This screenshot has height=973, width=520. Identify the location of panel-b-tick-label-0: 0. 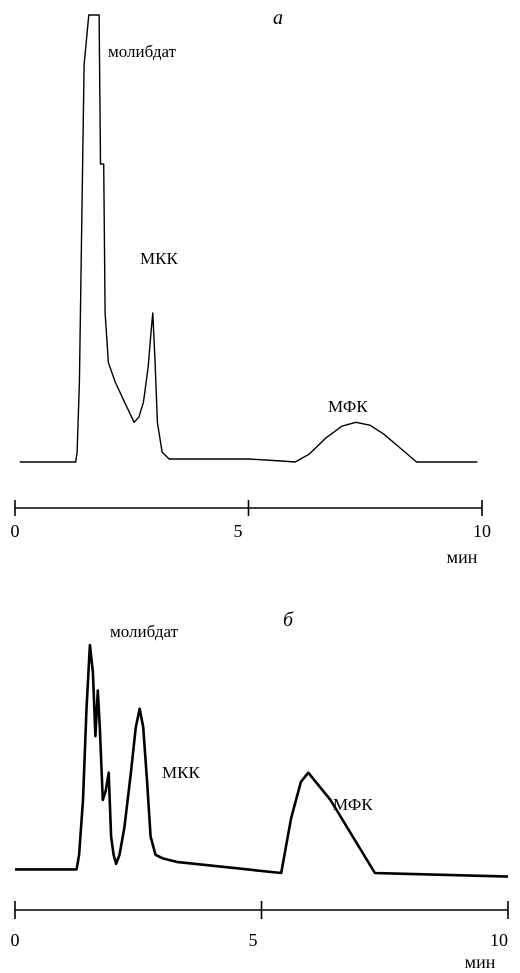
(15, 940).